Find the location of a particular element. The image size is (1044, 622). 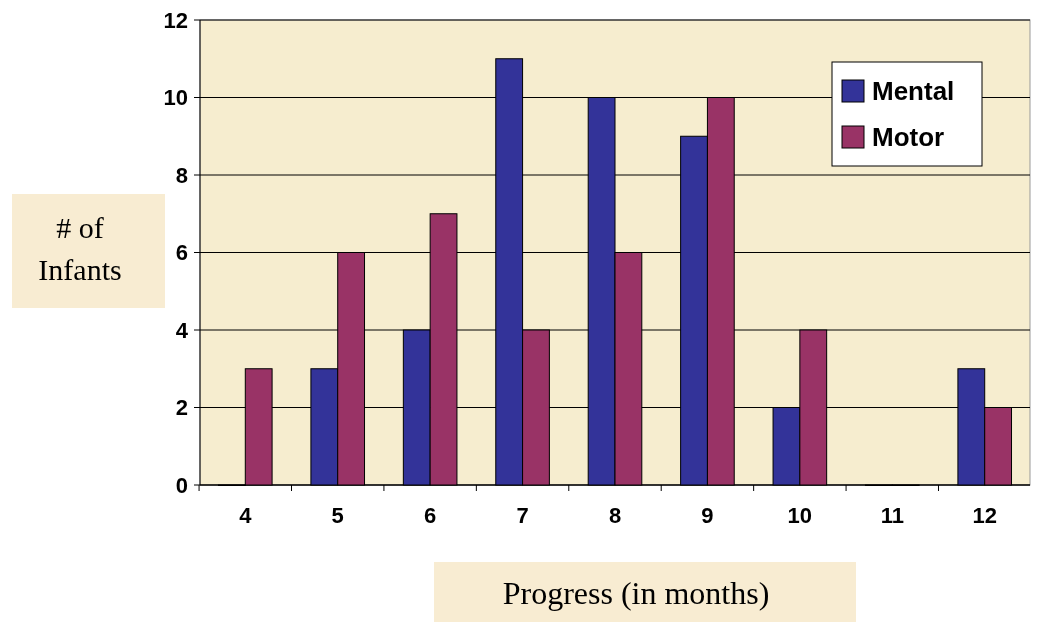

x-tick-label: 8 is located at coordinates (615, 515).